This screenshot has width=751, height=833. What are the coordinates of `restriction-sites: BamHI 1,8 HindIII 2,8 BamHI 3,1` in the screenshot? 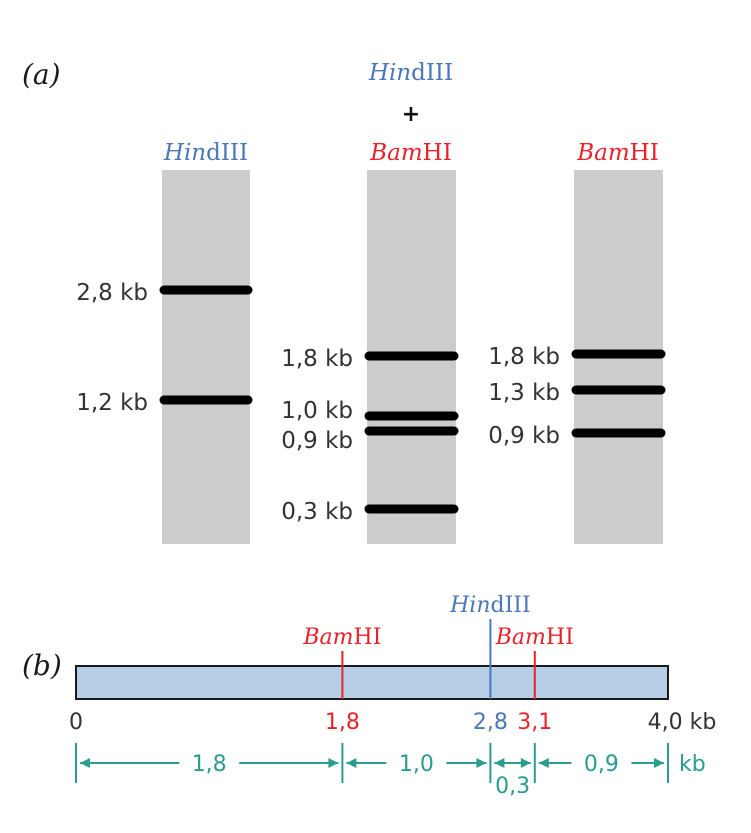 It's located at (437, 664).